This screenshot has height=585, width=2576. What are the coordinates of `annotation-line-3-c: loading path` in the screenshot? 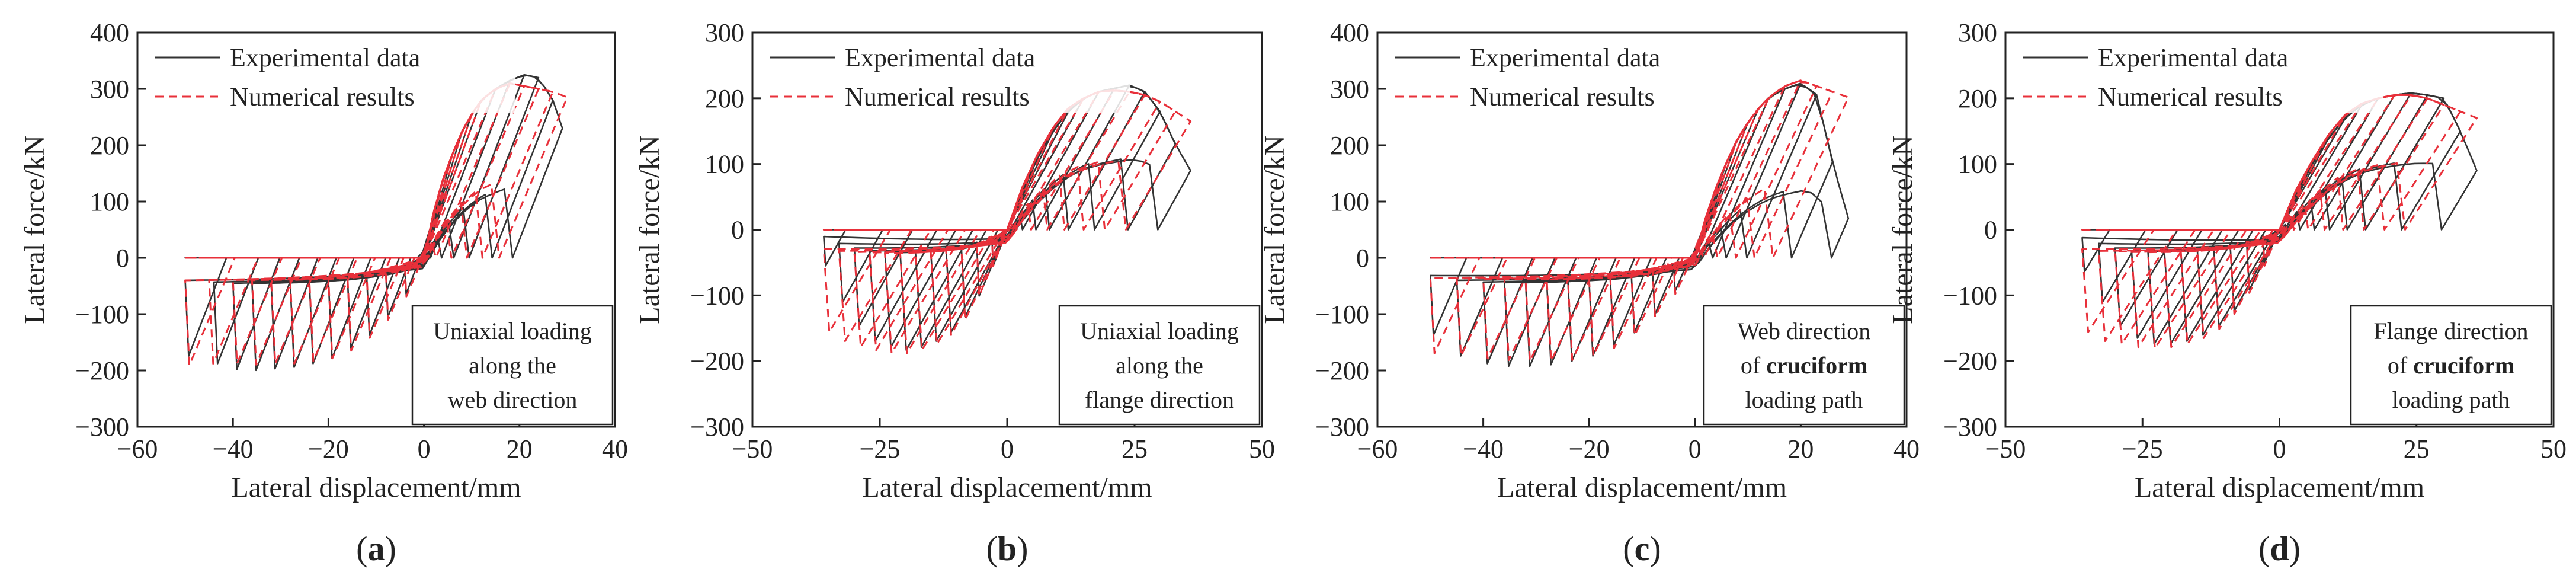 It's located at (1804, 399).